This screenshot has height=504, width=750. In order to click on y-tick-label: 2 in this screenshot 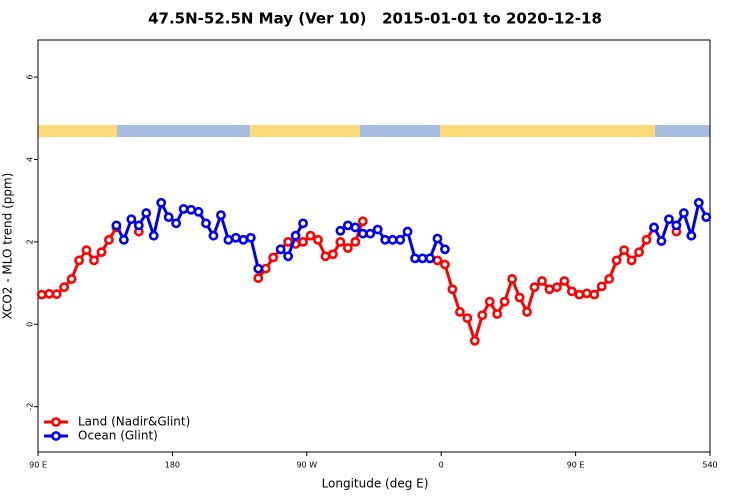, I will do `click(30, 241)`.